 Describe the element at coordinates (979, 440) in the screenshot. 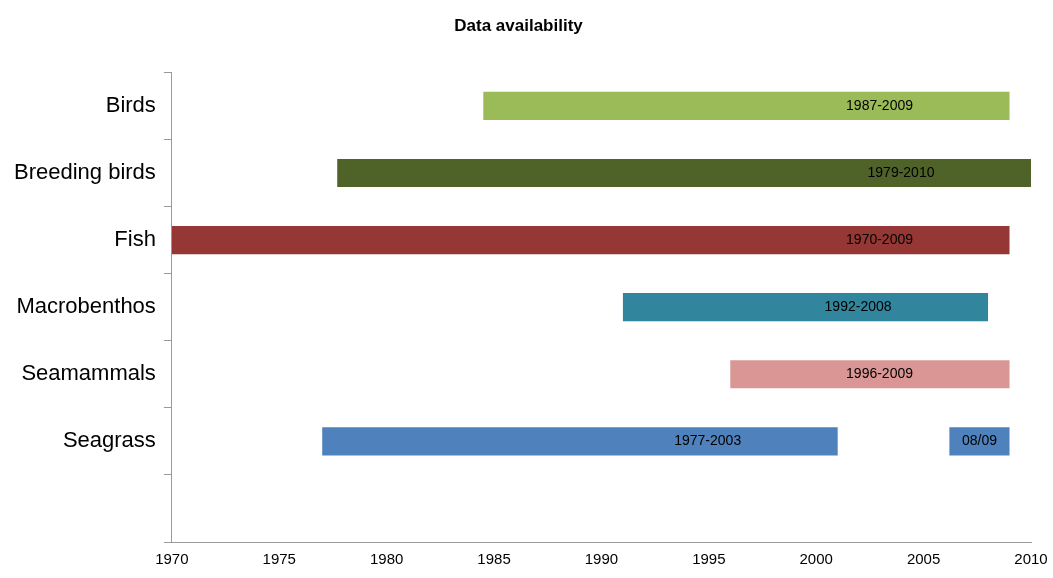

I see `data-label: 08/09` at that location.